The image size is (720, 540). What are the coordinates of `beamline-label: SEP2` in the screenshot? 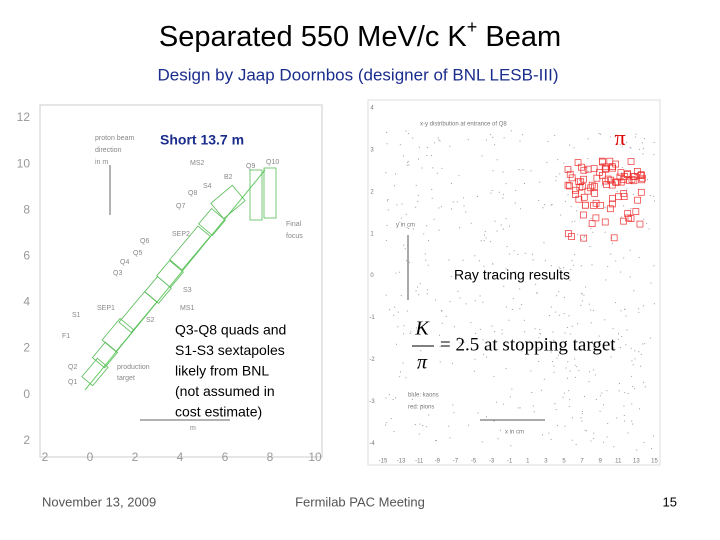 It's located at (181, 234).